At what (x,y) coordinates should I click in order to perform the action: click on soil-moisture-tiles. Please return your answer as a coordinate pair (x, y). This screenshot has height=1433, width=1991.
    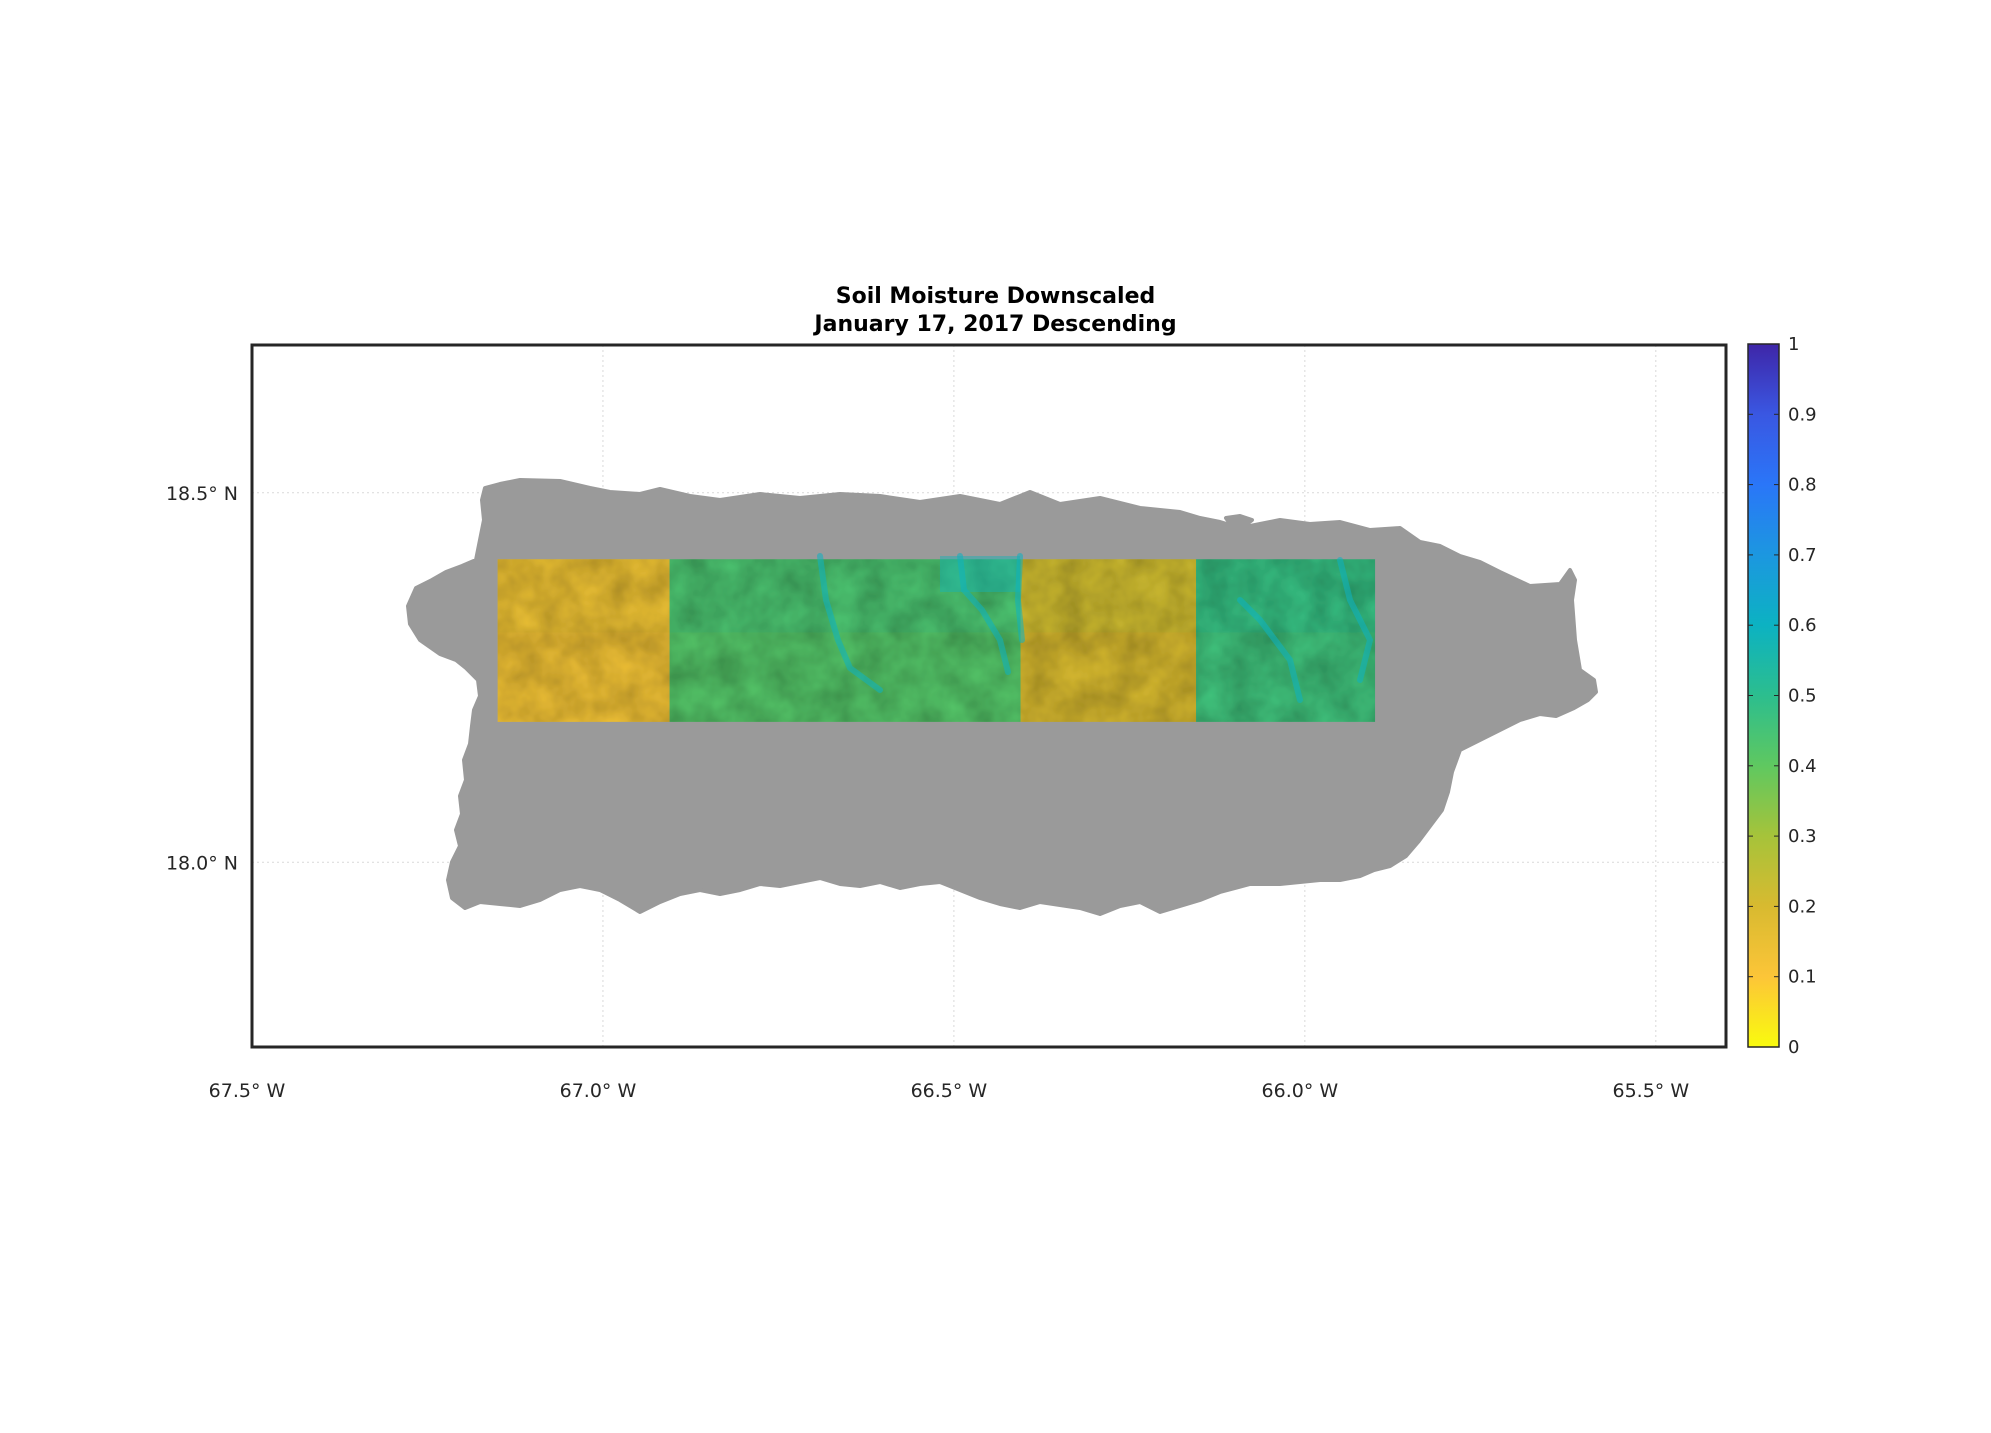
    Looking at the image, I should click on (936, 640).